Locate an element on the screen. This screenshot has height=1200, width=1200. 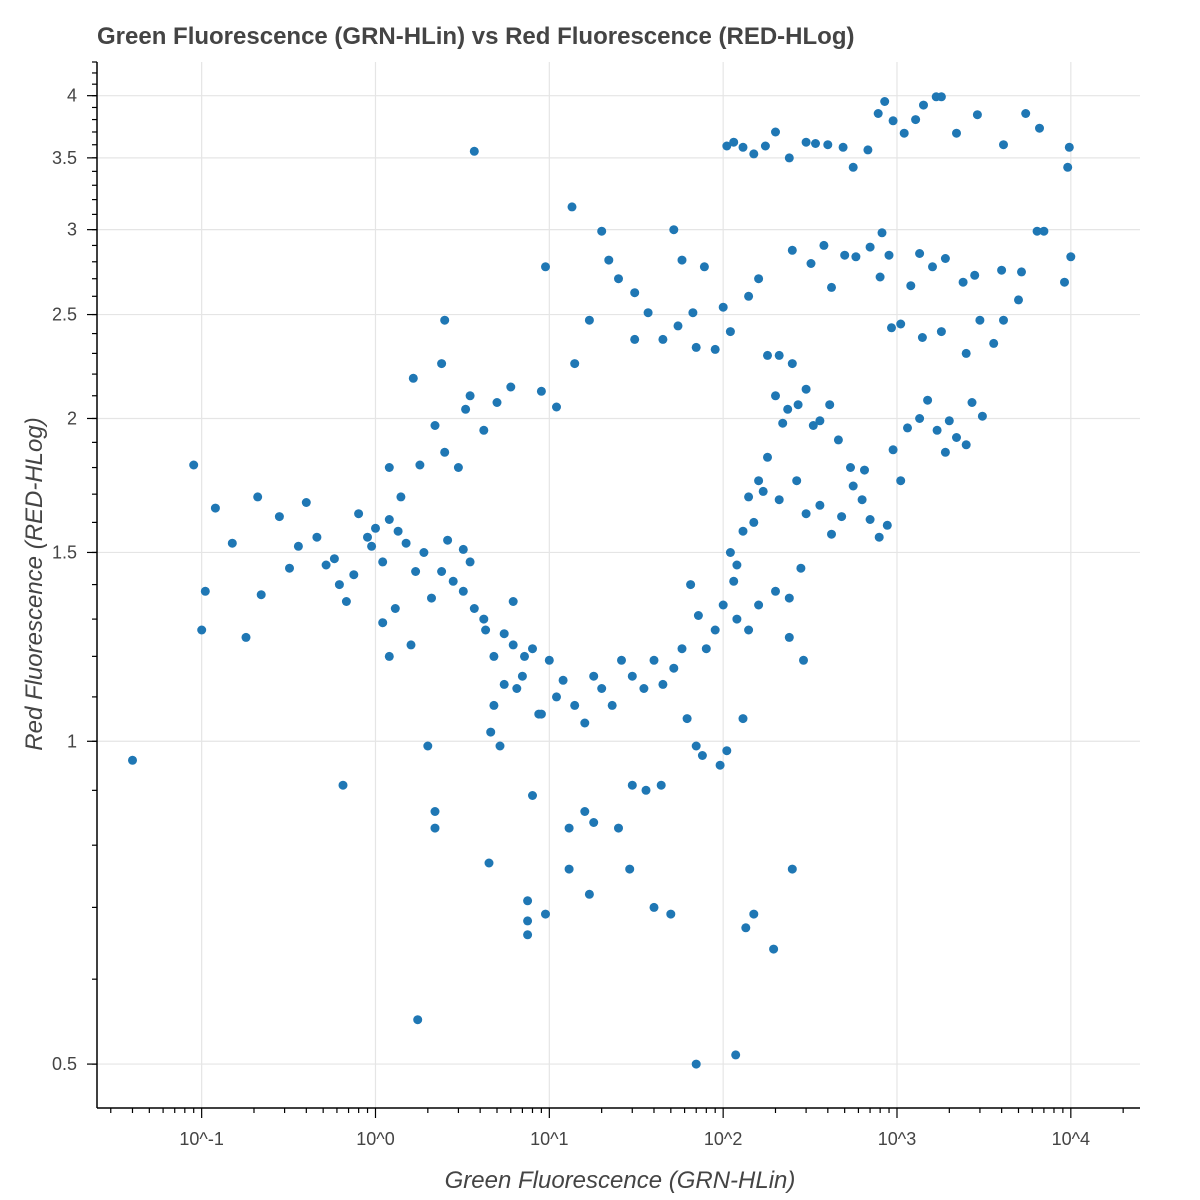
y-tick-label: 4 is located at coordinates (72, 96).